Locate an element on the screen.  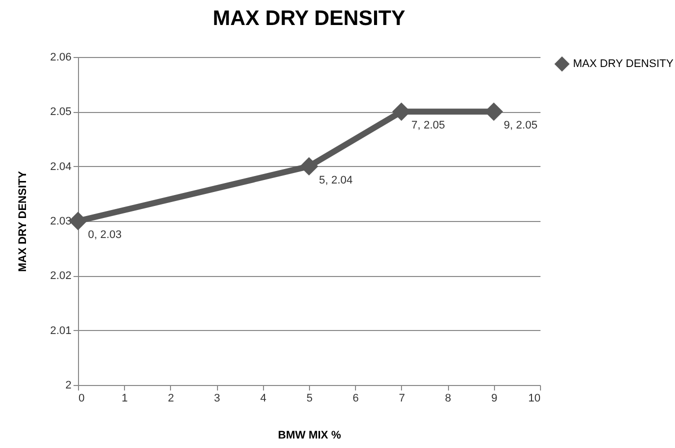
y-tick-label: 2.05 is located at coordinates (61, 112).